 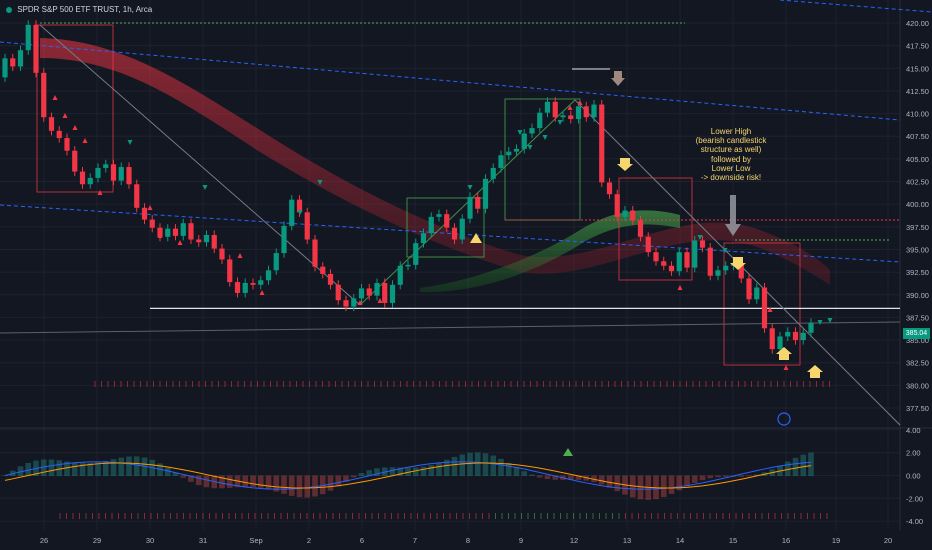 What do you see at coordinates (731, 141) in the screenshot?
I see `annotation-line: (bearish candlestick` at bounding box center [731, 141].